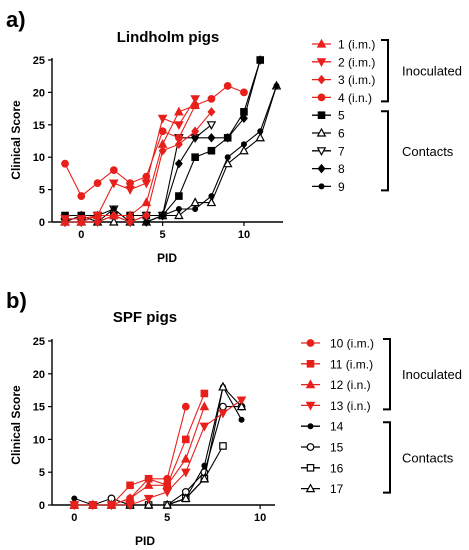 The height and width of the screenshot is (550, 469). I want to click on chart-title: Lindholm pigs, so click(168, 37).